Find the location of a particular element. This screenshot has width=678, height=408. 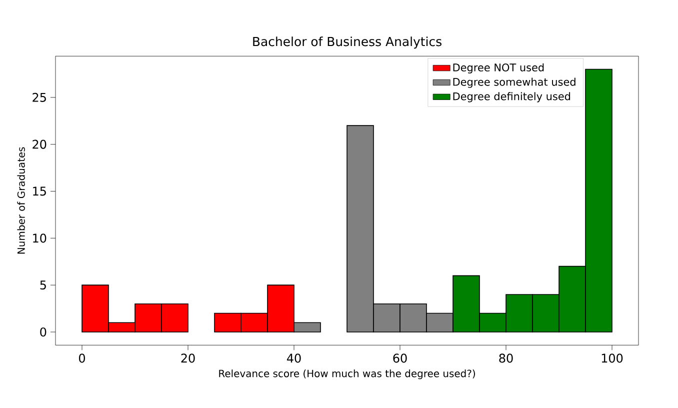

x-tick-label: 100 is located at coordinates (612, 358).